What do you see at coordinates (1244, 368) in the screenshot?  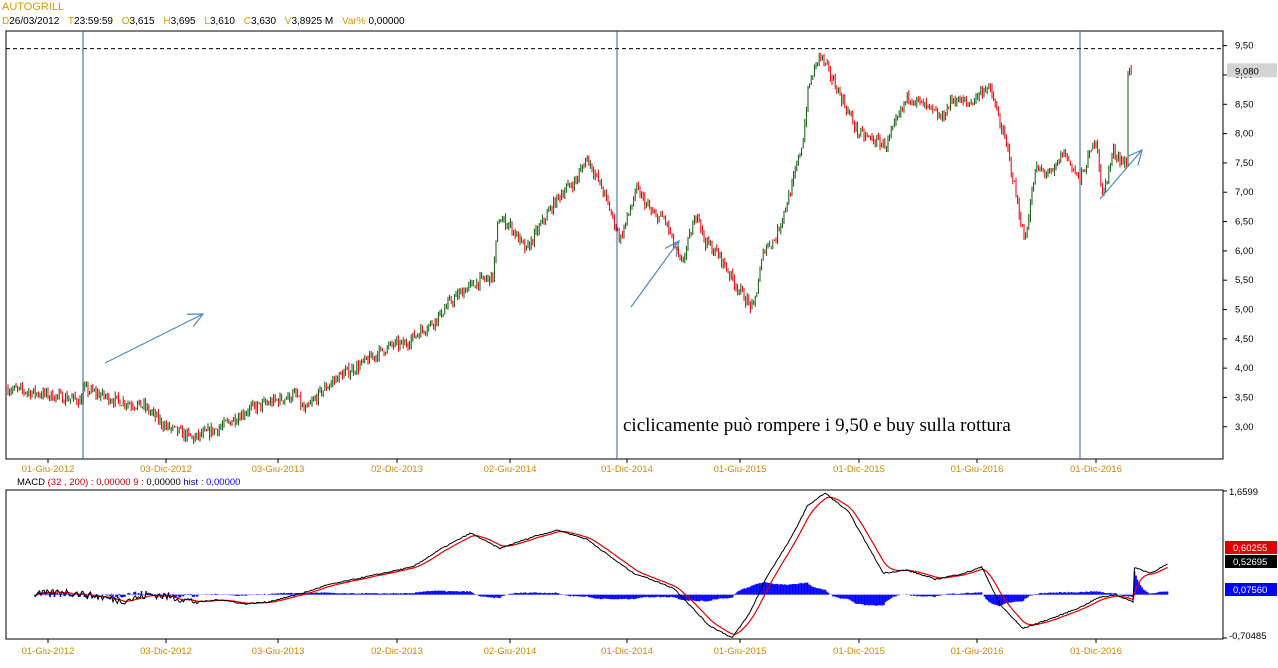 I see `y-tick-label: 4,00` at bounding box center [1244, 368].